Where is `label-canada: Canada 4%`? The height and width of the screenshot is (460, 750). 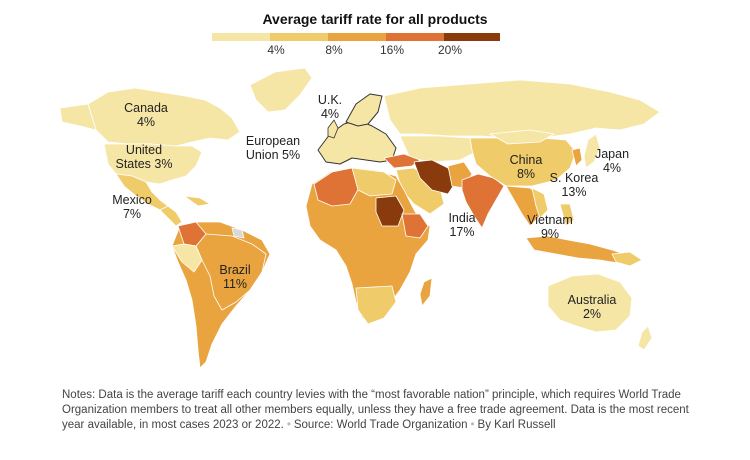 label-canada: Canada 4% is located at coordinates (146, 115).